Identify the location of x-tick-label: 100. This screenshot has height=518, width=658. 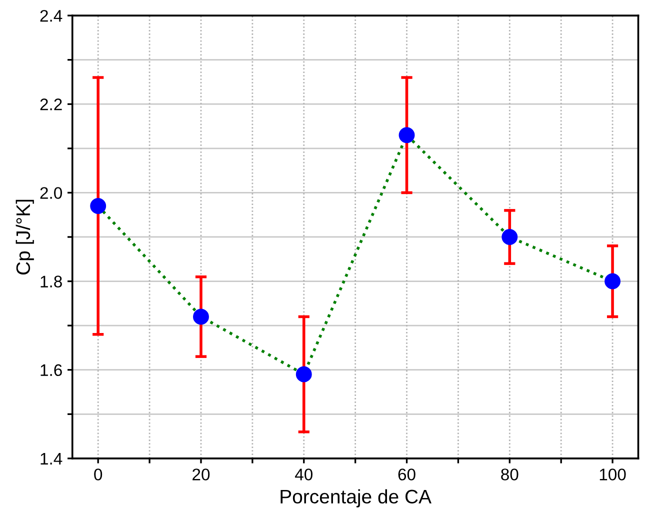
(613, 474).